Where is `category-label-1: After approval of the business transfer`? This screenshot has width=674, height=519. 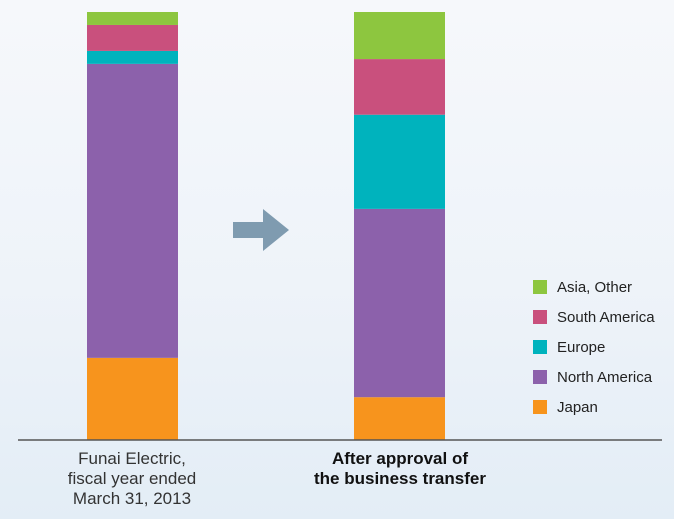
category-label-1: After approval of the business transfer is located at coordinates (400, 468).